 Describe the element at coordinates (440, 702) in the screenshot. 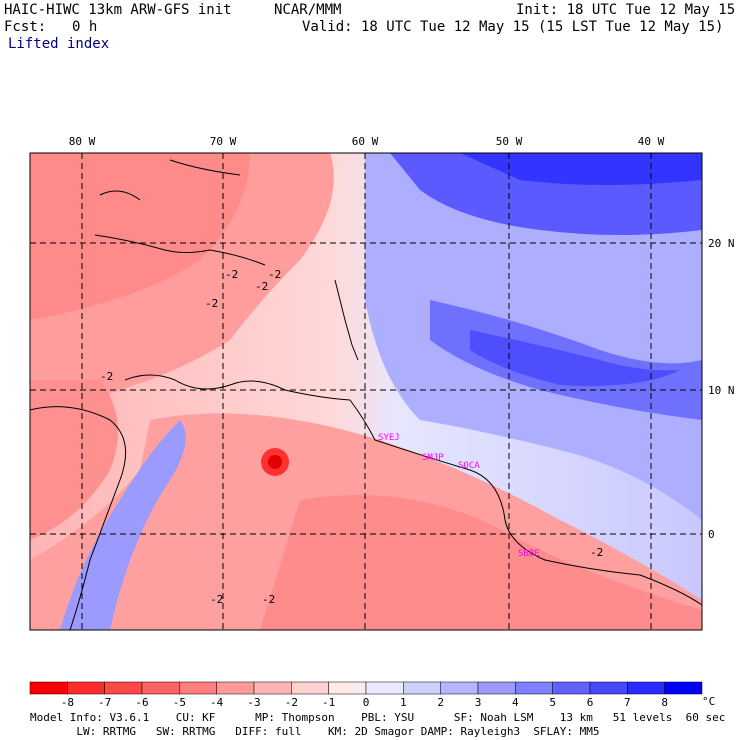

I see `colorbar-tick-label: 2` at that location.